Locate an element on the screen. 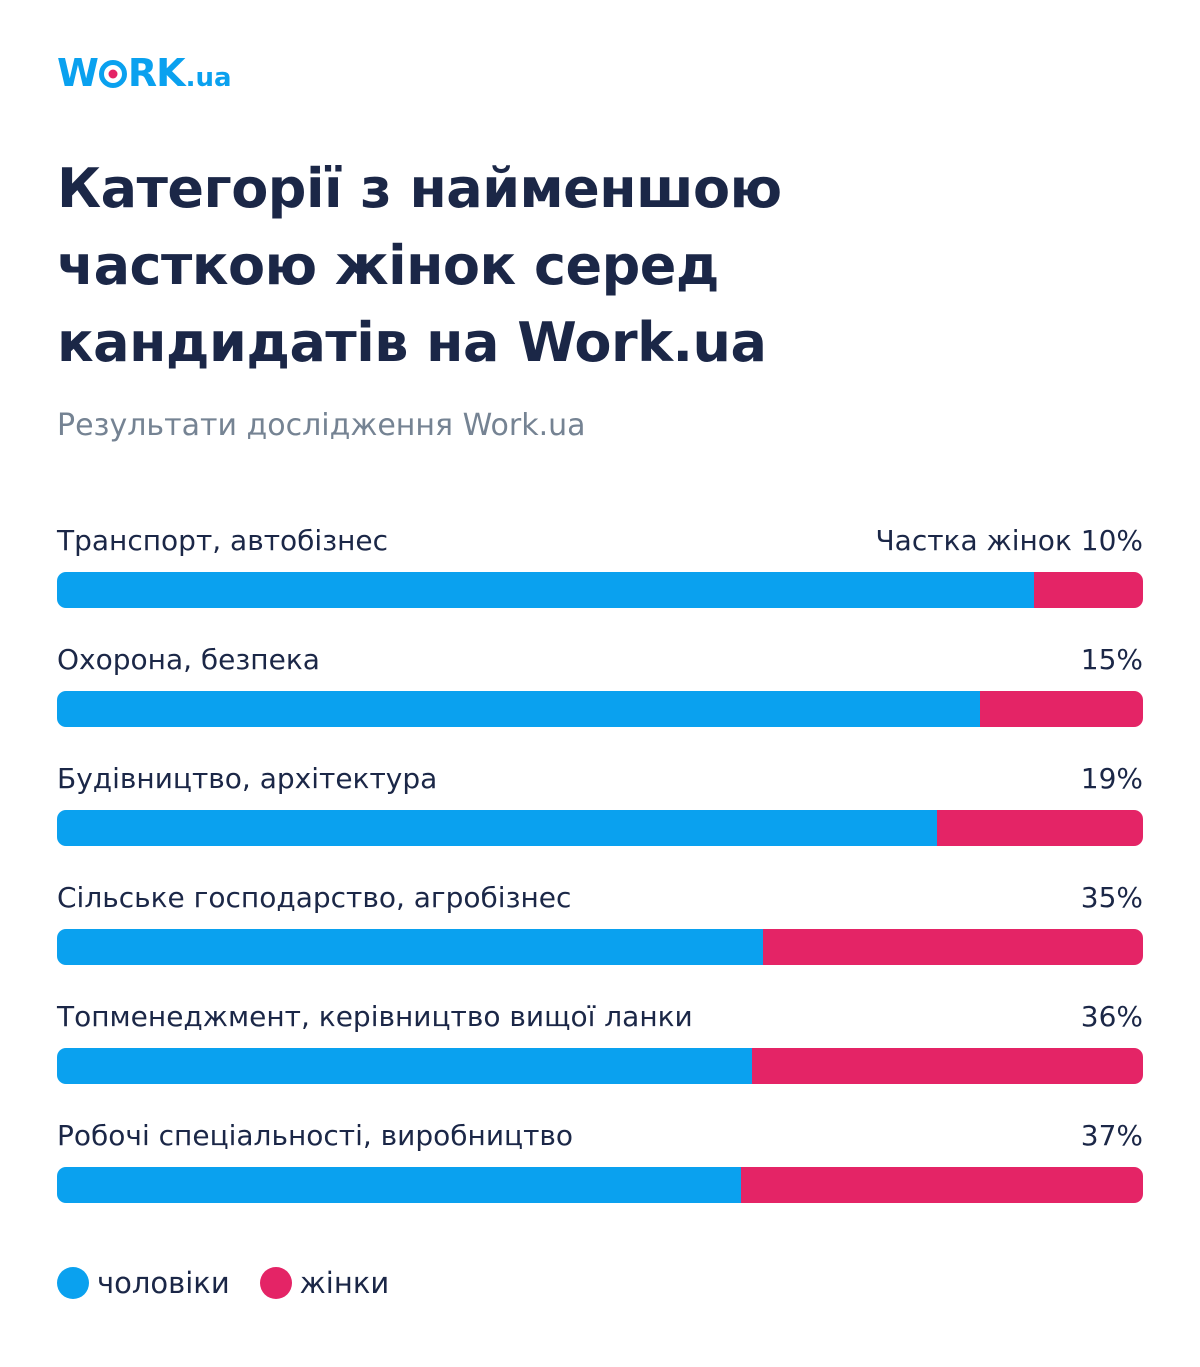  chart-row: Будівництво, архітектура 19% is located at coordinates (600, 817).